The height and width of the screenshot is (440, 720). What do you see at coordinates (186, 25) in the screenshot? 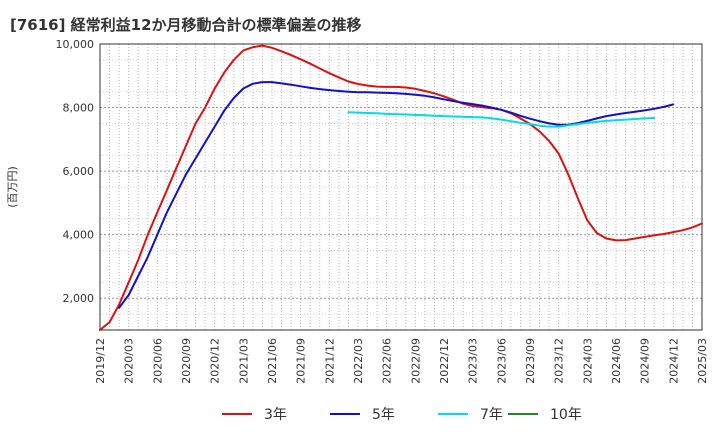
I see `chart-title: [7616] 経常利益12か月移動合計の標準偏差の推移` at bounding box center [186, 25].